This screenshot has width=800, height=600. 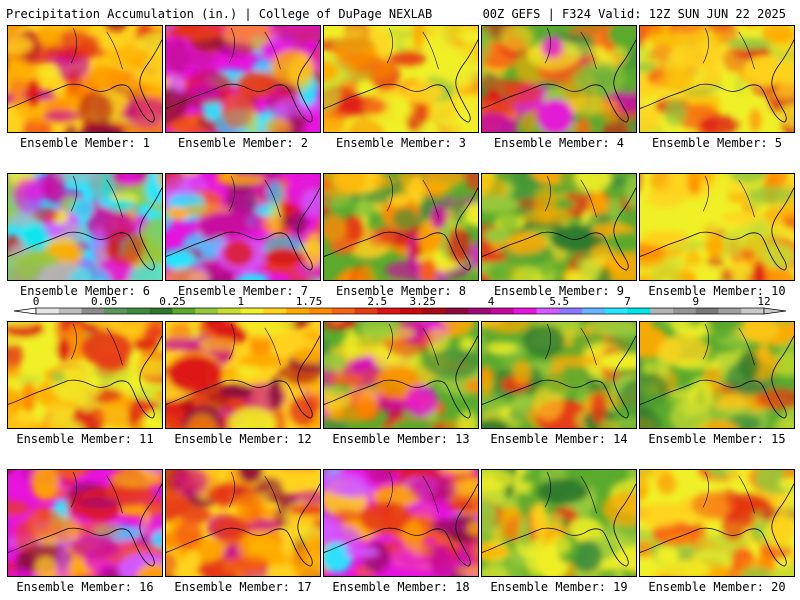 What do you see at coordinates (491, 302) in the screenshot?
I see `colorbar-tick-label: 4` at bounding box center [491, 302].